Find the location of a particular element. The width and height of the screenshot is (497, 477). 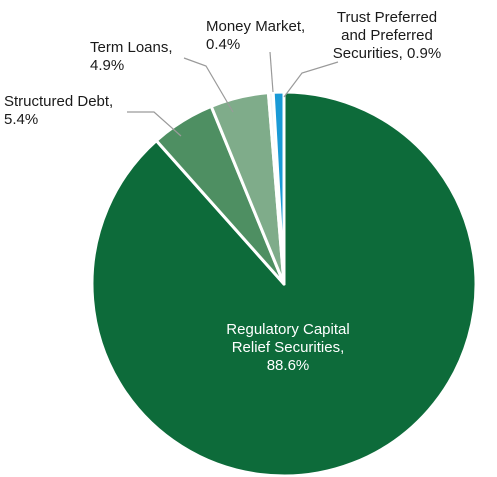

data-label-line: Term Loans, is located at coordinates (131, 47).